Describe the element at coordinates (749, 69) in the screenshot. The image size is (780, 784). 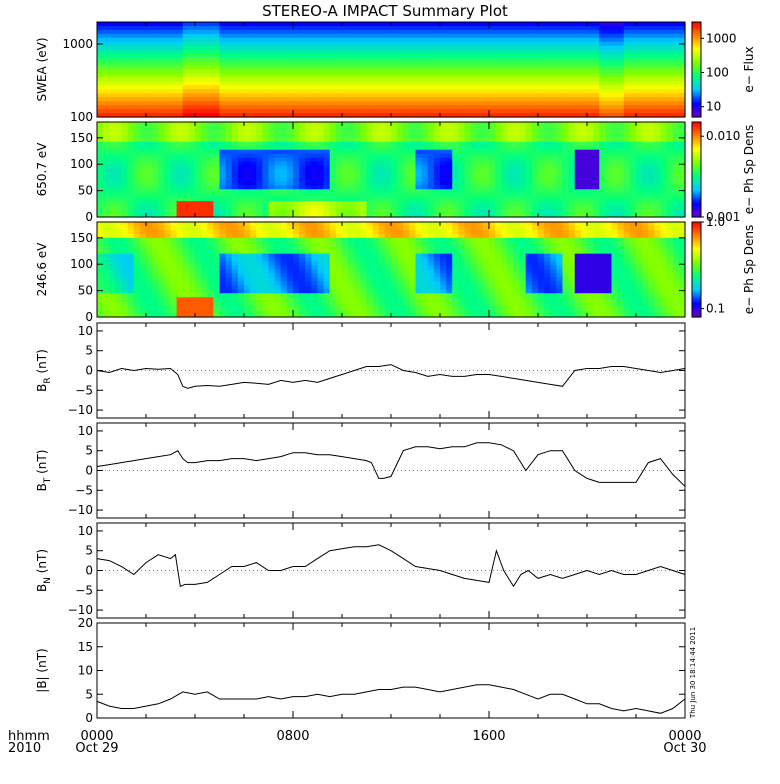
I see `swea-colorbar-label: e− Flux` at that location.